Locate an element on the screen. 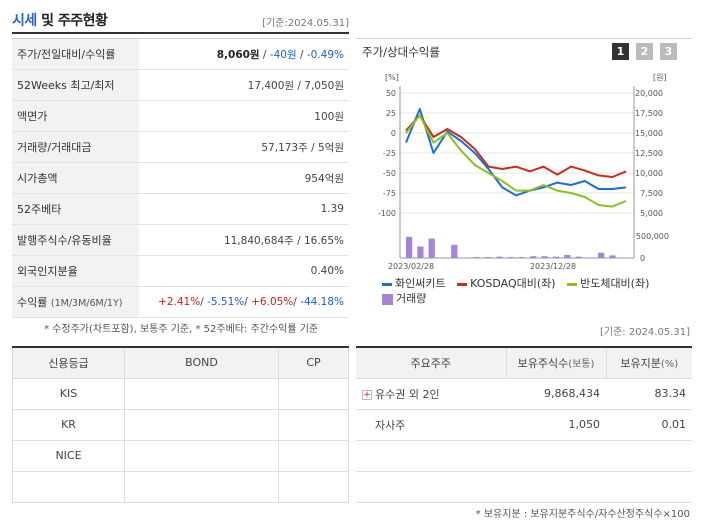  legend-item-volume: 거래량 is located at coordinates (404, 298).